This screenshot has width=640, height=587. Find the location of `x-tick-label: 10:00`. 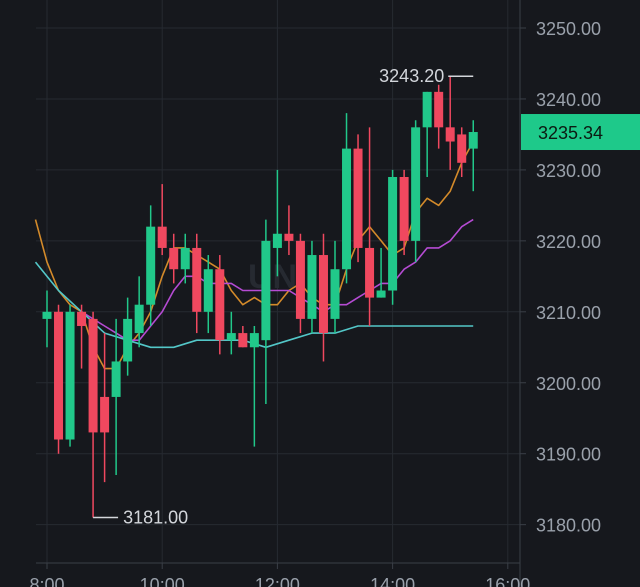

x-tick-label: 10:00 is located at coordinates (162, 581).